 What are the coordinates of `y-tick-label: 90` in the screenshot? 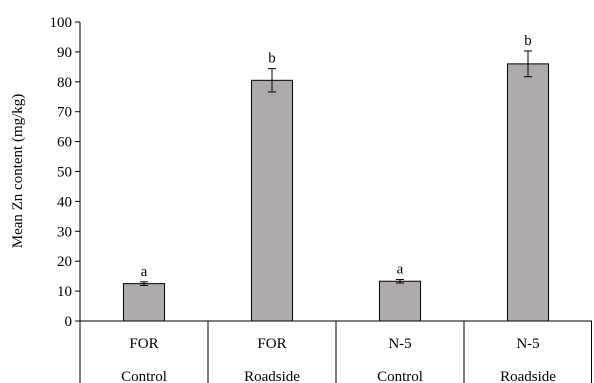 It's located at (64, 53).